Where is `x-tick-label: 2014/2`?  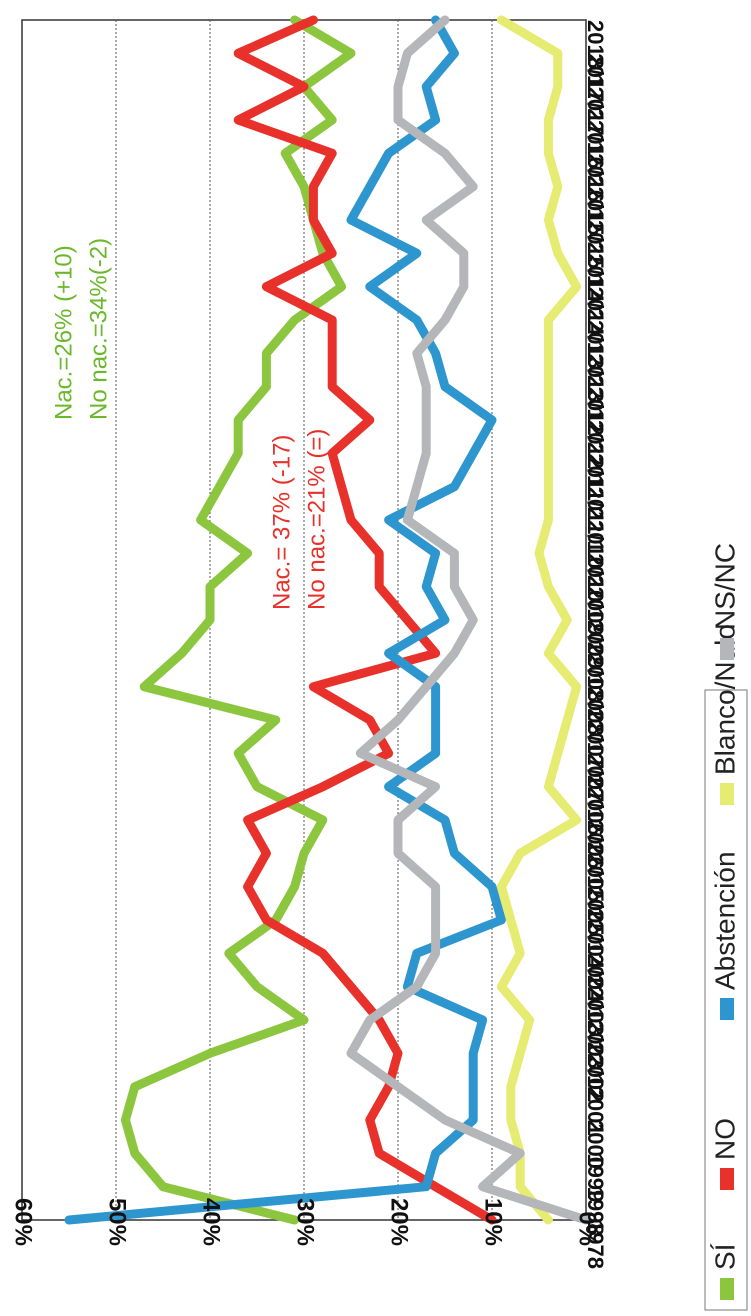
x-tick-label: 2014/2 is located at coordinates (595, 286).